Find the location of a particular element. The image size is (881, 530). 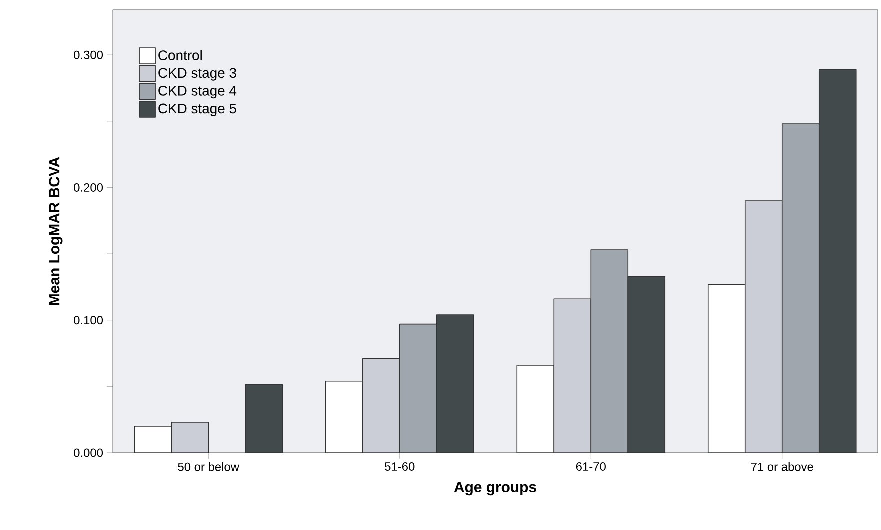

y-axis-title: Mean LogMAR BCVA is located at coordinates (56, 231).